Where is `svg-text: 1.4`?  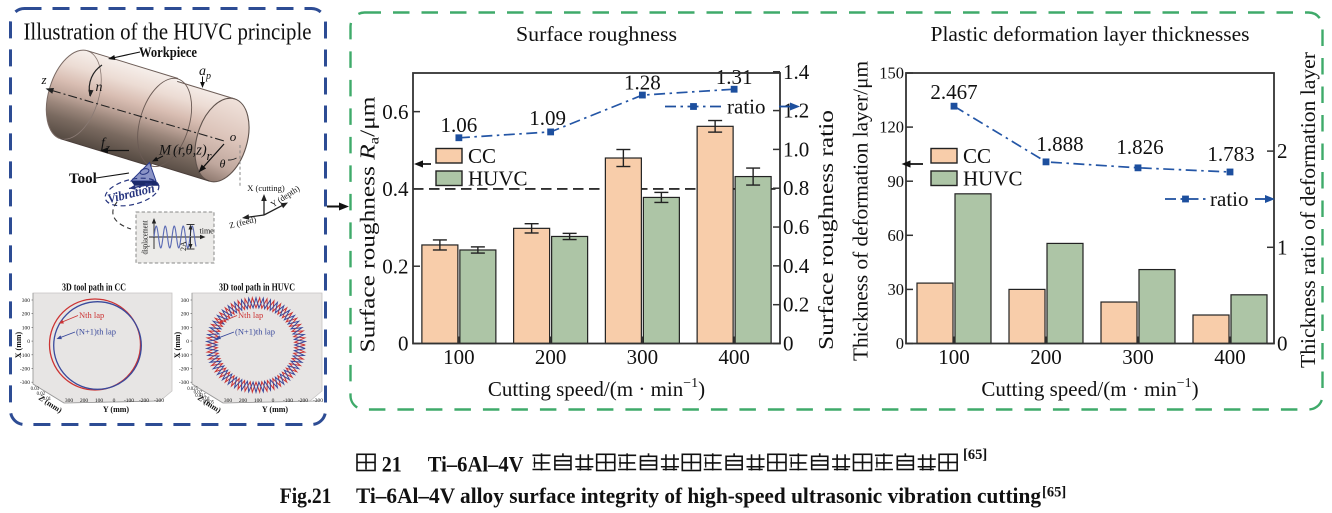
svg-text: 1.4 is located at coordinates (796, 72).